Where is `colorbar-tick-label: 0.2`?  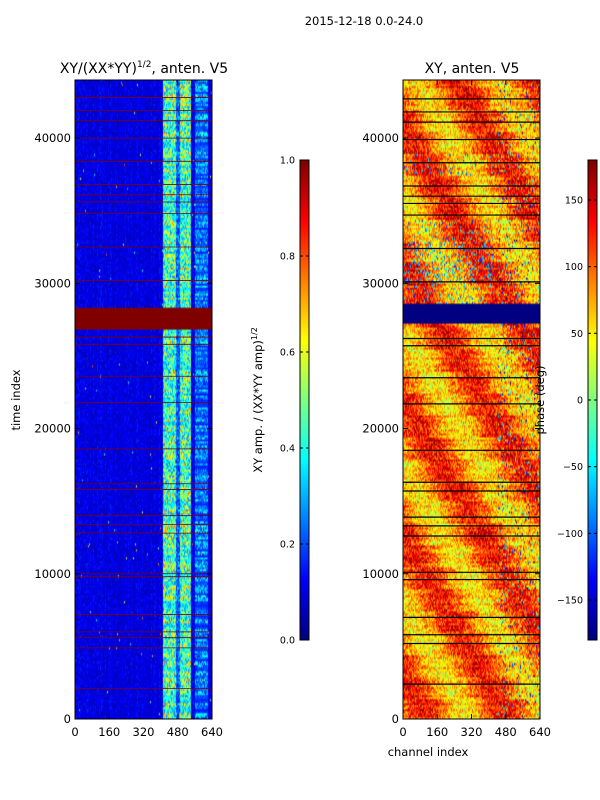 colorbar-tick-label: 0.2 is located at coordinates (287, 545).